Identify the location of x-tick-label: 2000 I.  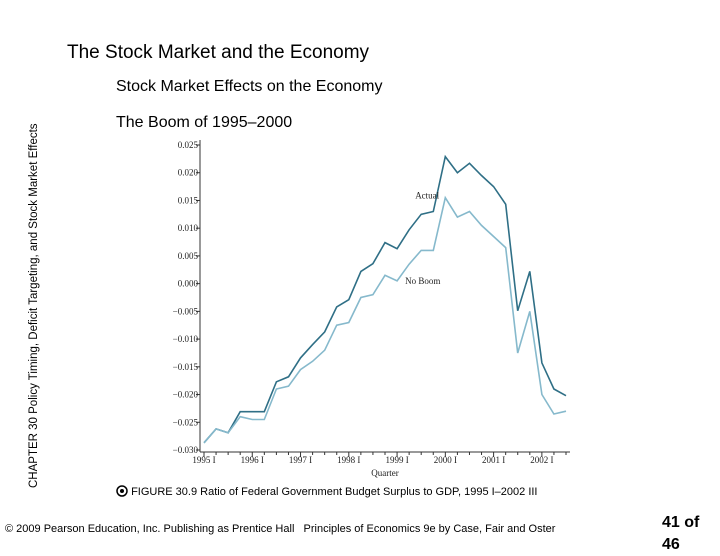
(445, 460).